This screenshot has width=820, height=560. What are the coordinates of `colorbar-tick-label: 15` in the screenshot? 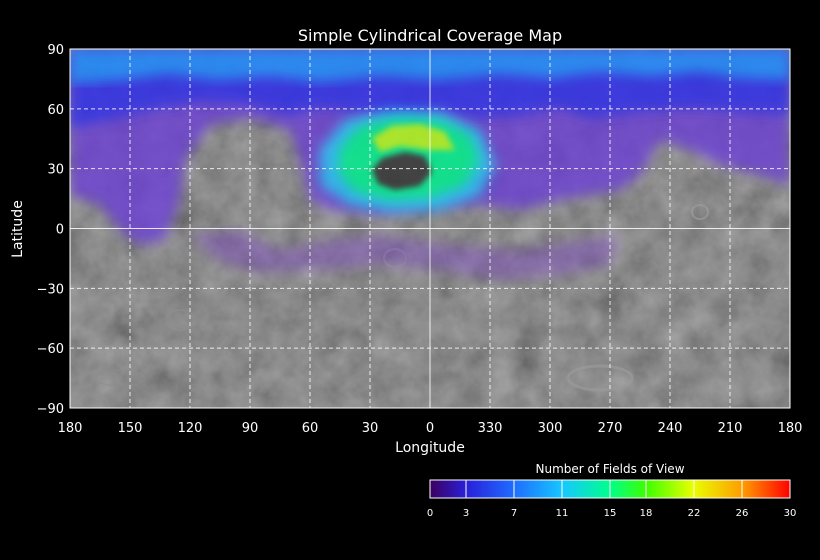 It's located at (610, 513).